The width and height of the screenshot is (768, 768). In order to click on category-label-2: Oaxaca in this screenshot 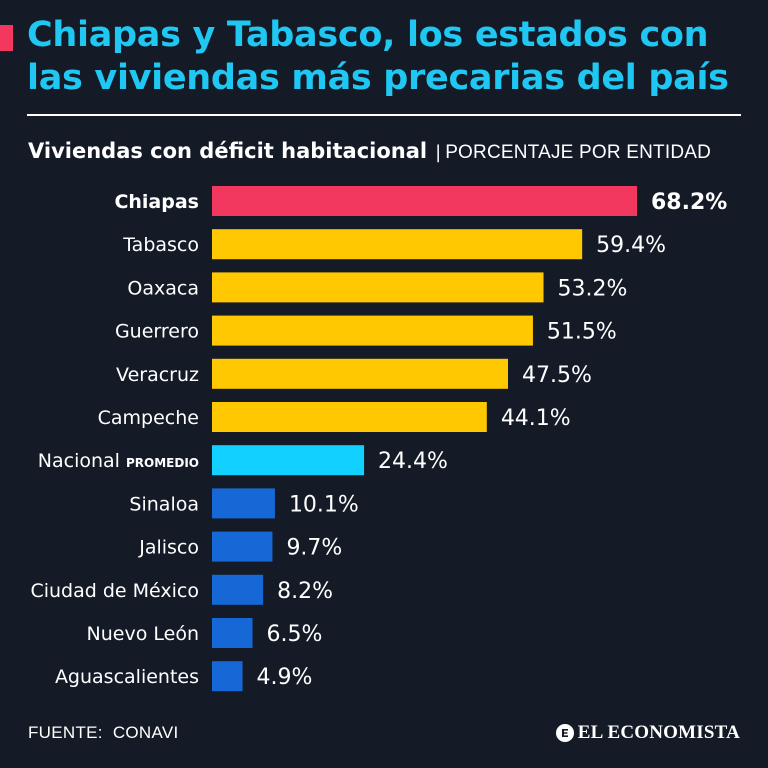, I will do `click(163, 288)`.